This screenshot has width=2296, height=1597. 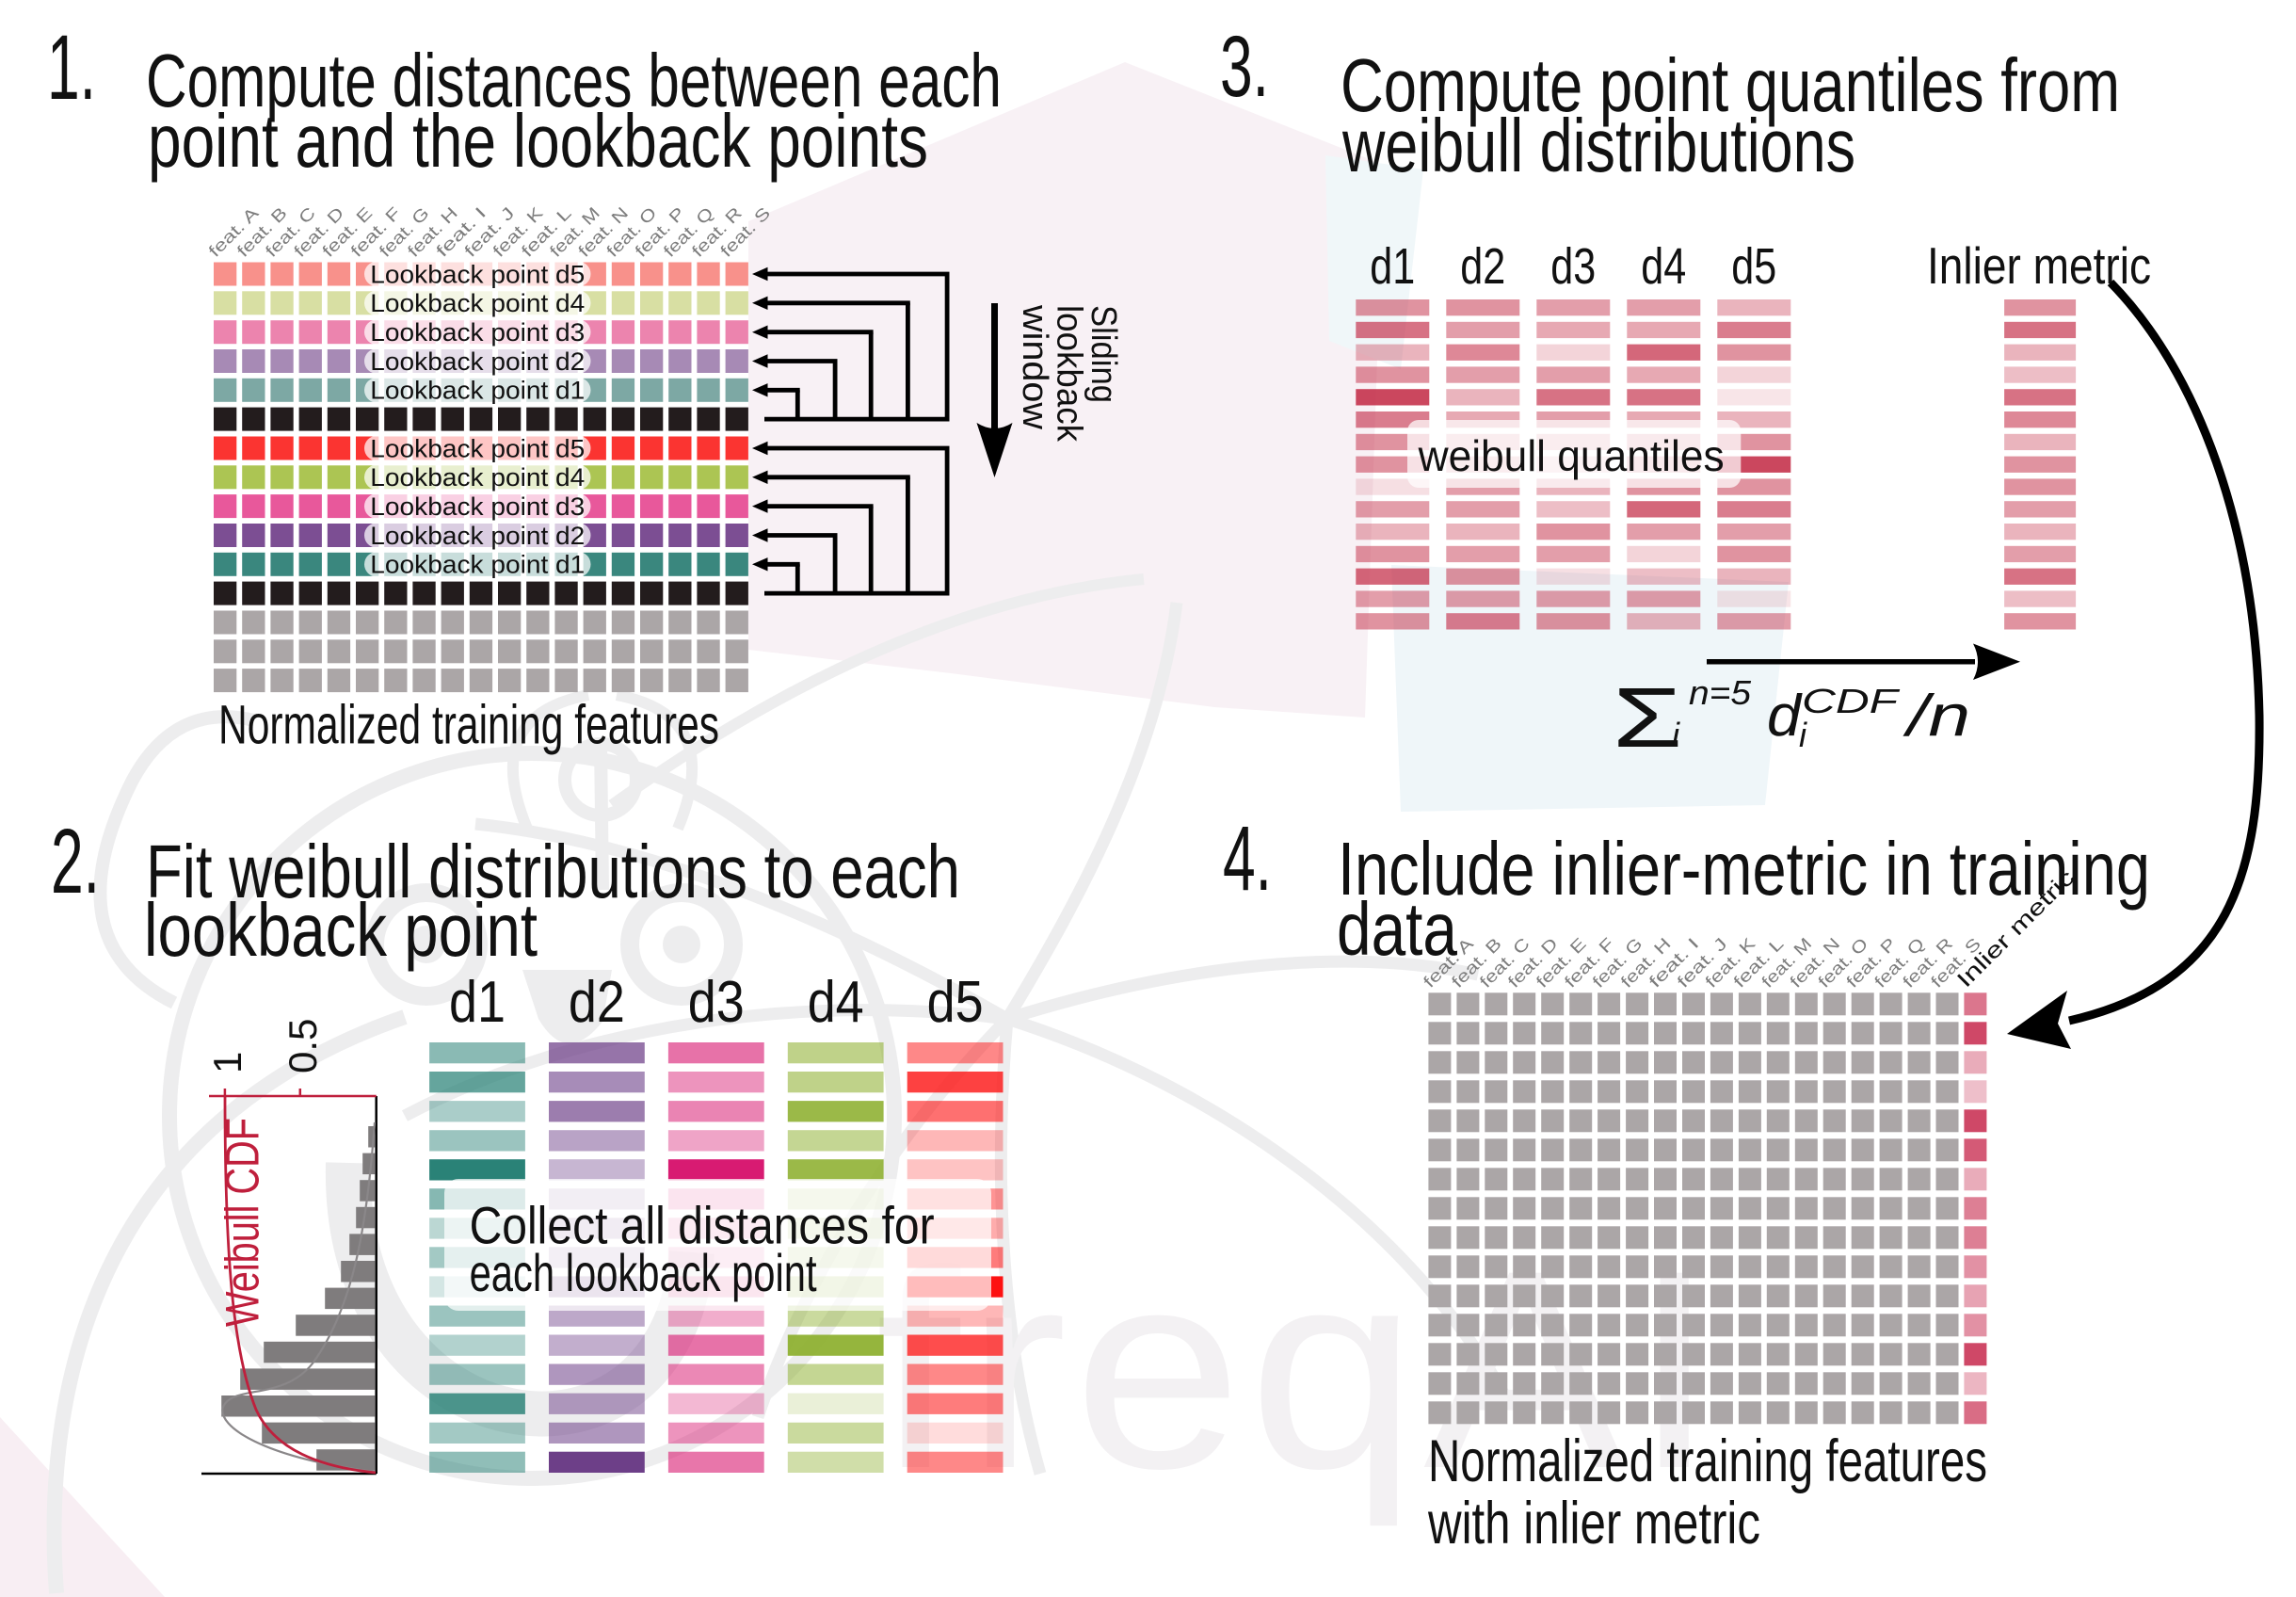 What do you see at coordinates (1397, 929) in the screenshot?
I see `svg-text: data` at bounding box center [1397, 929].